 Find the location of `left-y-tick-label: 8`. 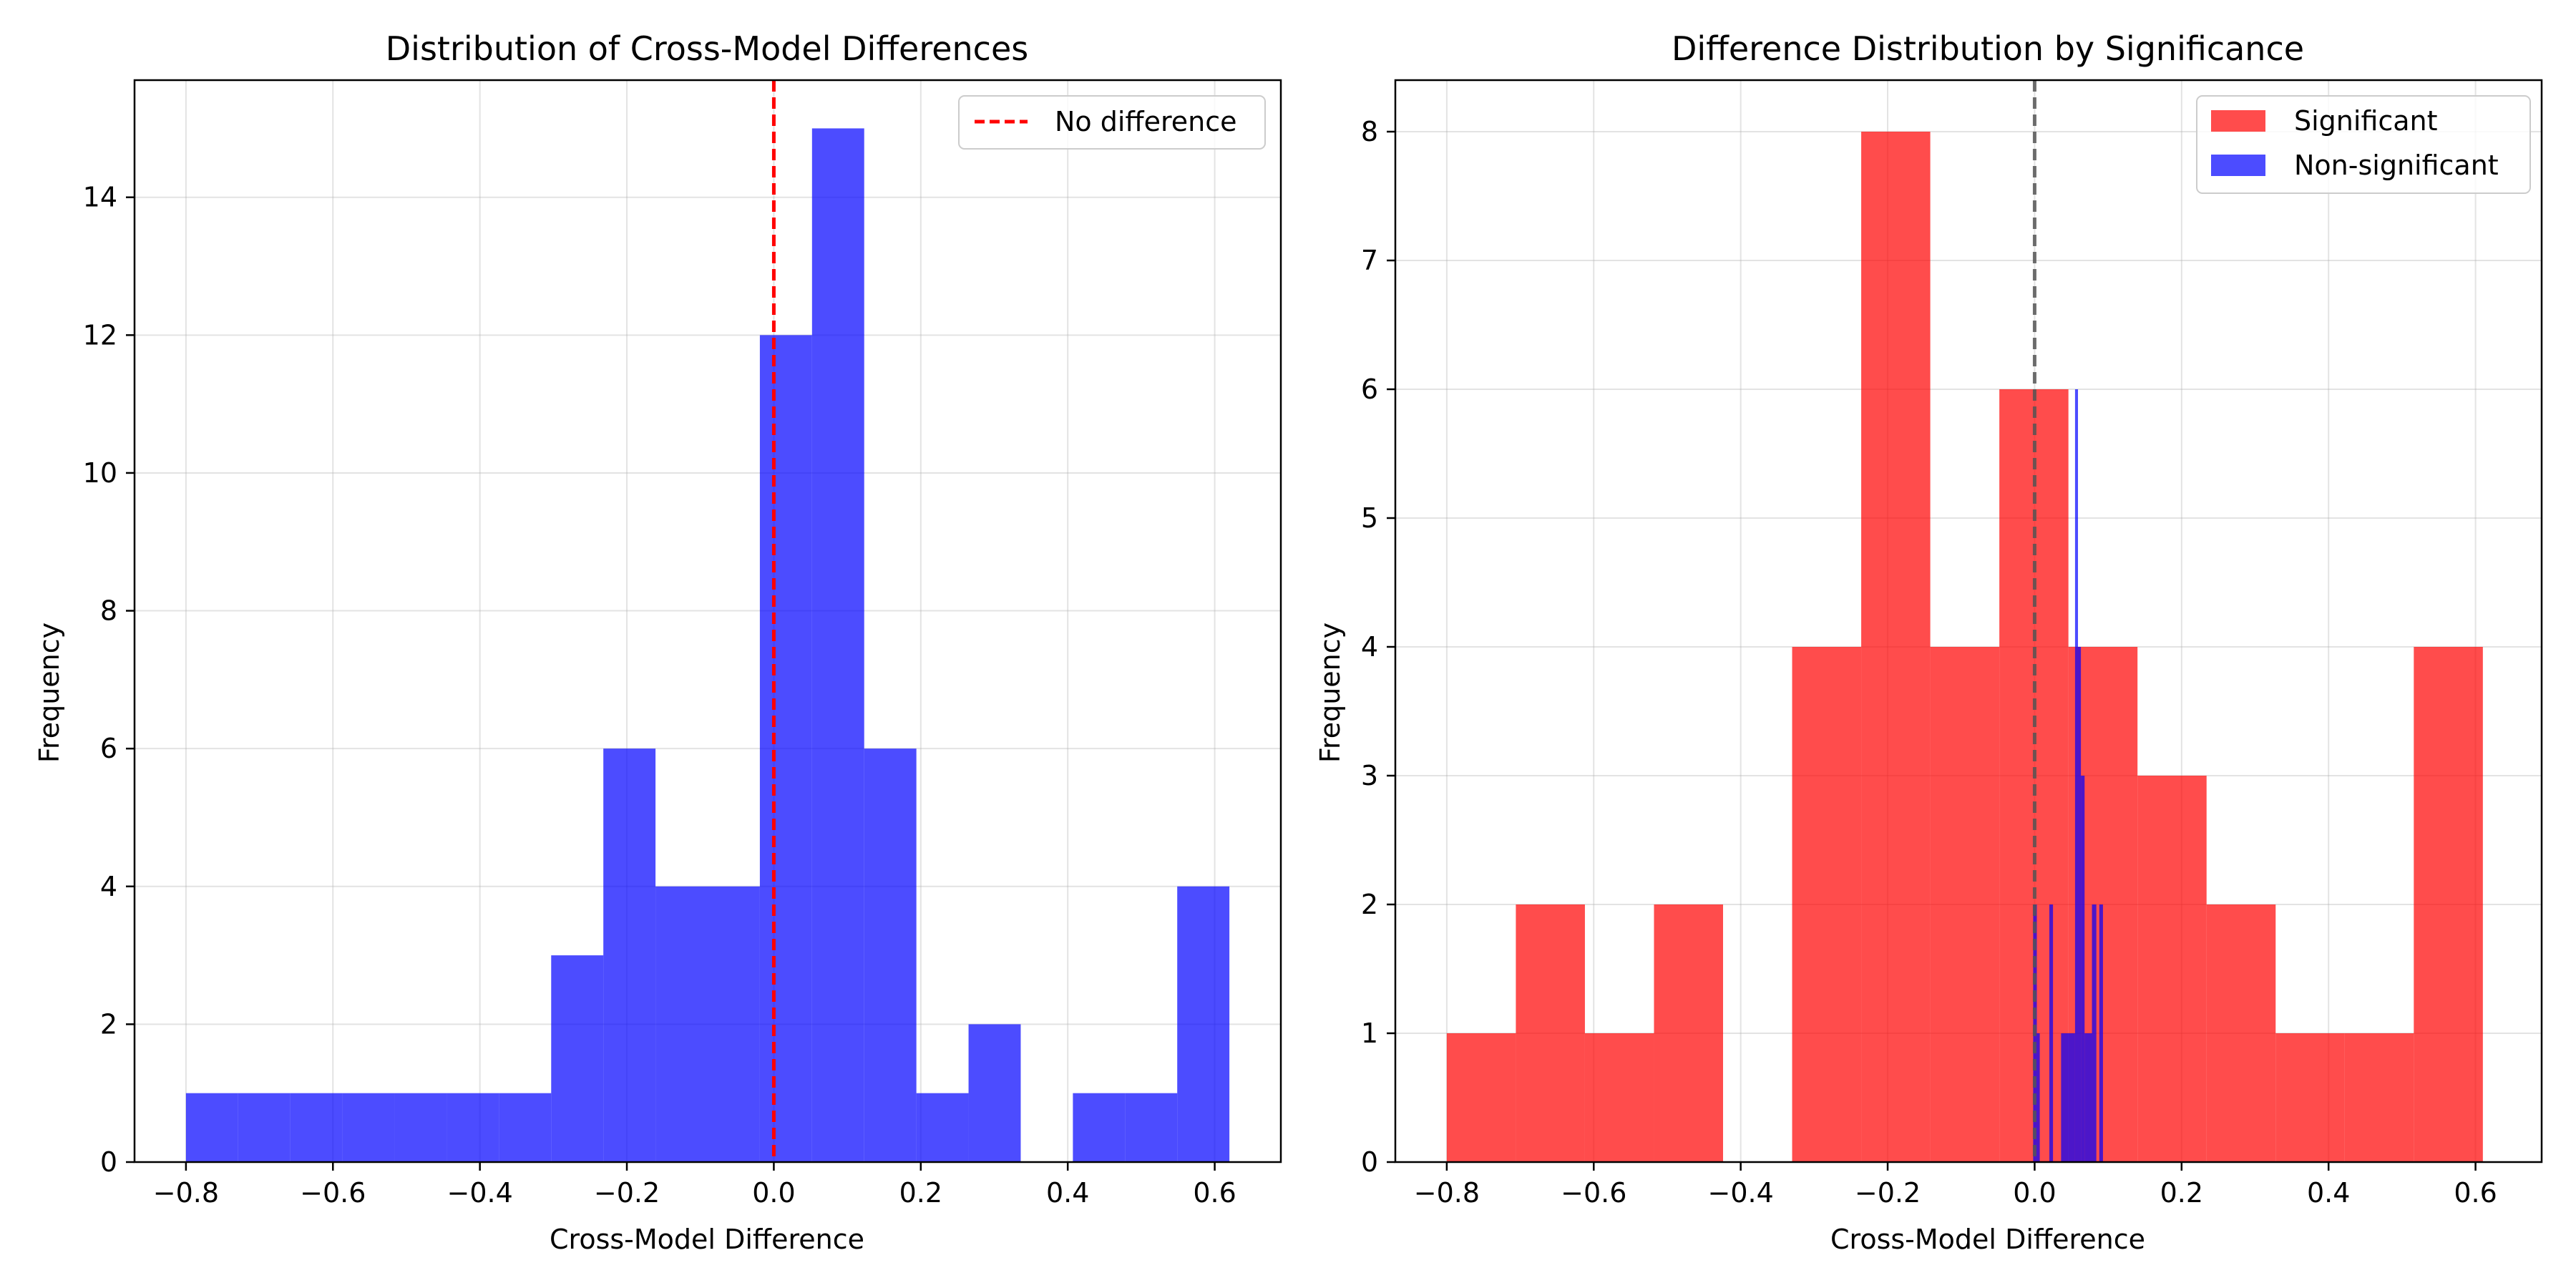

left-y-tick-label: 8 is located at coordinates (108, 611).